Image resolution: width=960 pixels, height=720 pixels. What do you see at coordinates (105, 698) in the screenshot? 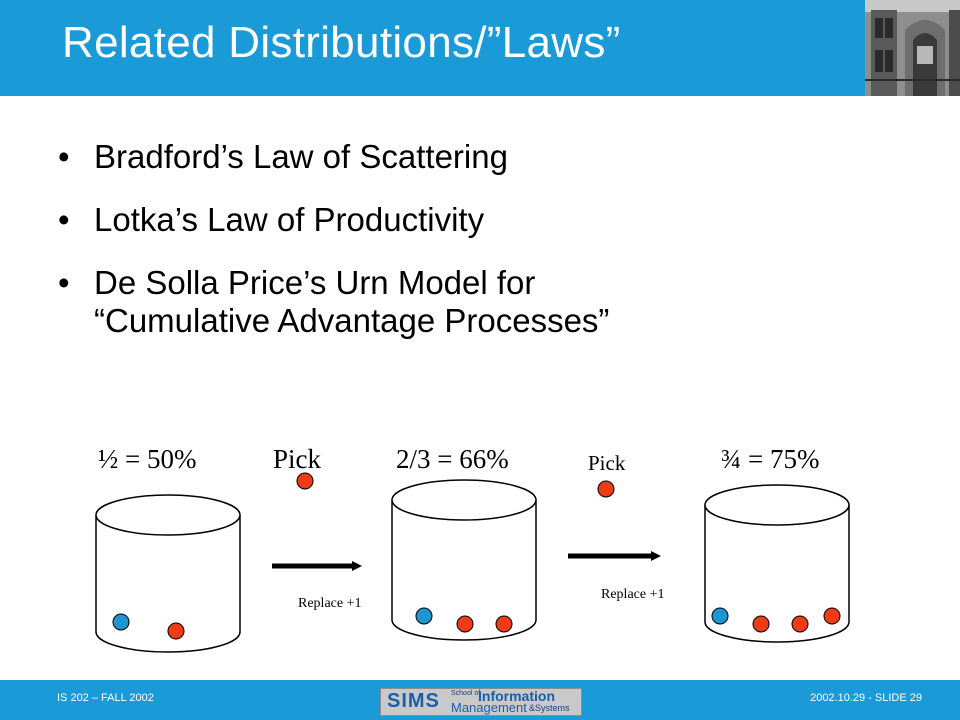
I see `footer-course-label: IS 202 – FALL 2002` at bounding box center [105, 698].